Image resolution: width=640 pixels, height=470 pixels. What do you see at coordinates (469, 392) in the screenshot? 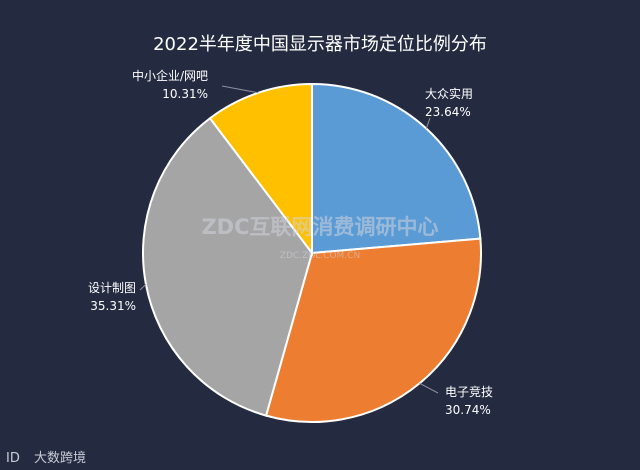
I see `slice-label-2: 电子竞技` at bounding box center [469, 392].